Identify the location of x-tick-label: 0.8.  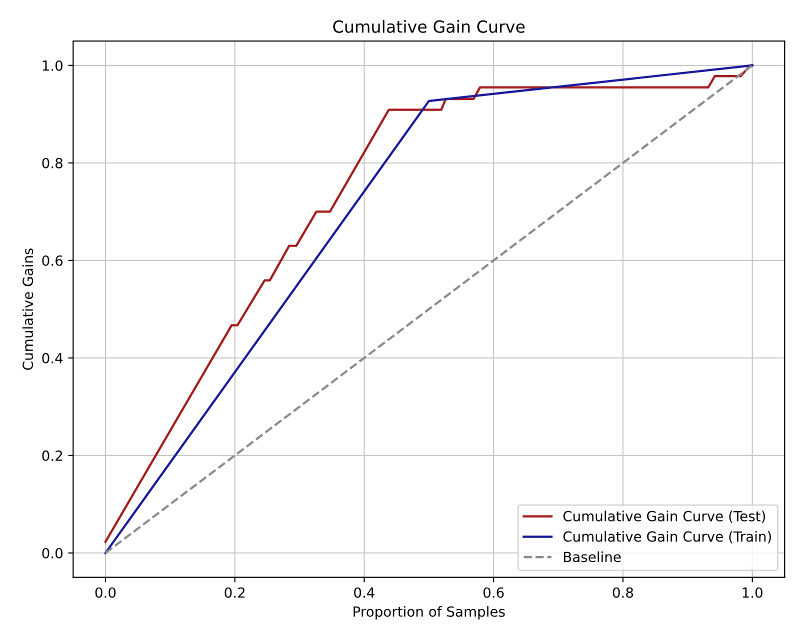
(623, 592).